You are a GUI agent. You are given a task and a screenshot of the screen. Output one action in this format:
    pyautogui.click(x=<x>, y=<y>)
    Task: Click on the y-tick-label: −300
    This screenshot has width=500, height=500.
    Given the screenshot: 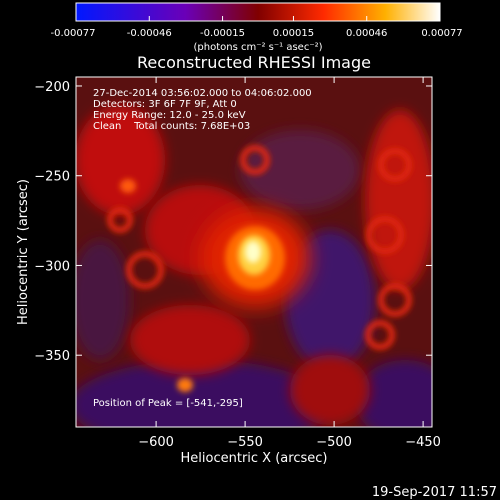 What is the action you would take?
    pyautogui.click(x=52, y=266)
    